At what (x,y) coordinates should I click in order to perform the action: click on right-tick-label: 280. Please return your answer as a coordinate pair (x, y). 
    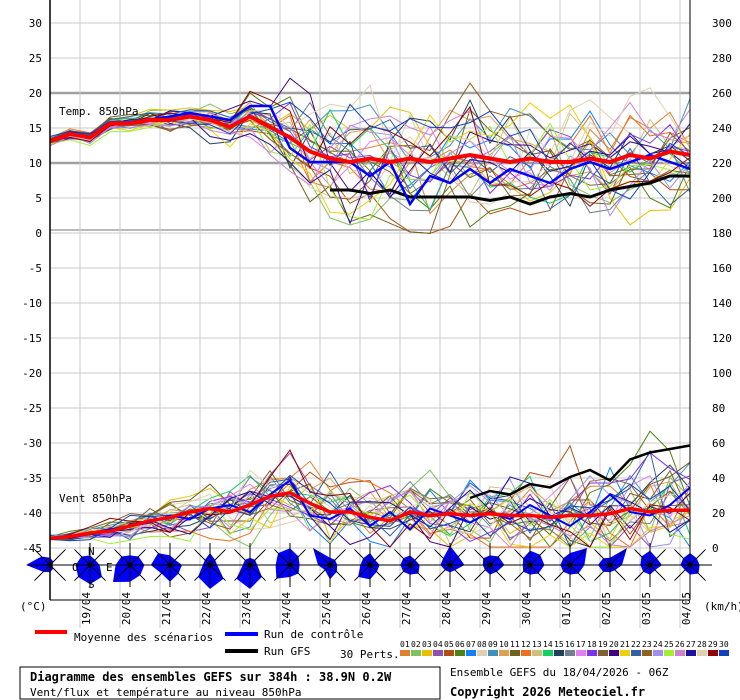
    Looking at the image, I should click on (722, 58).